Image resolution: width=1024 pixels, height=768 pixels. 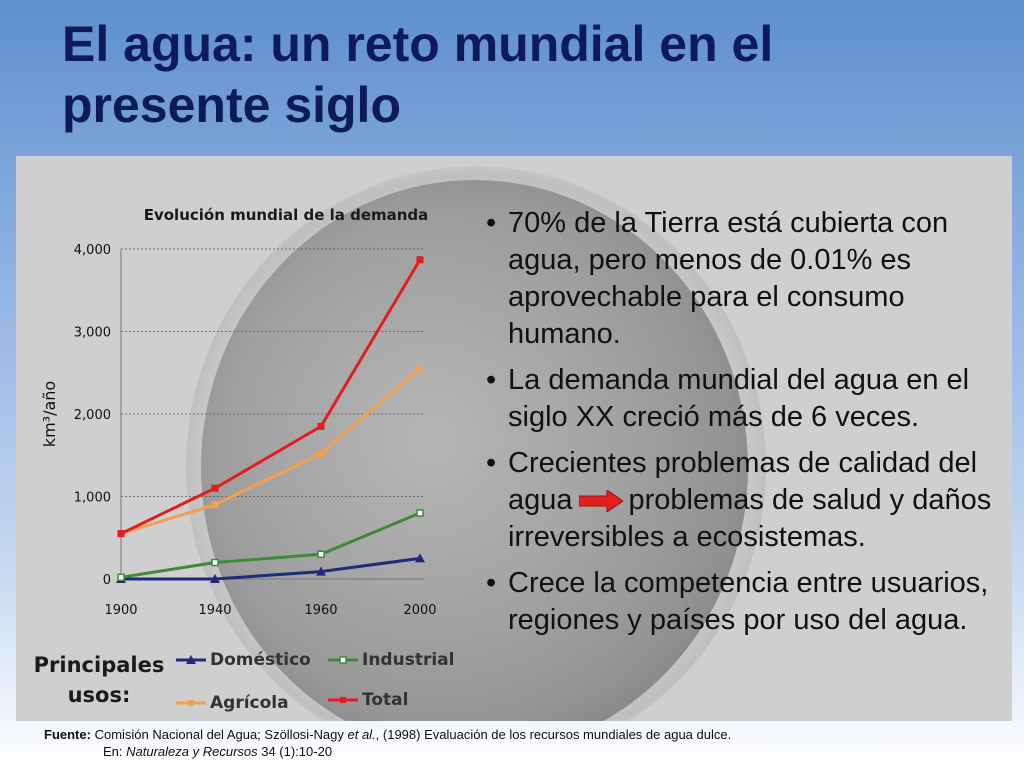 I want to click on legend-item-domestico: Doméstico, so click(x=243, y=660).